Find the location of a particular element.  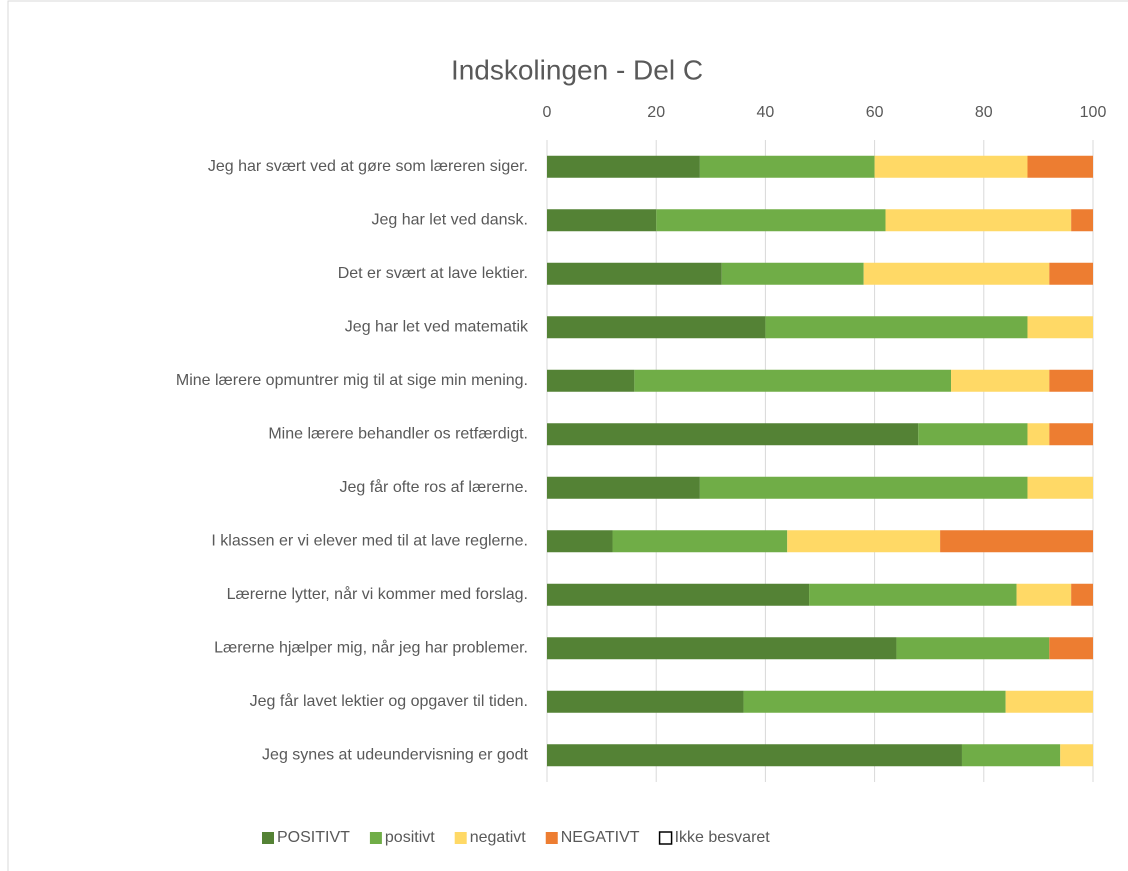

y-tick-label: Det er svært at lave lektier. is located at coordinates (433, 273).